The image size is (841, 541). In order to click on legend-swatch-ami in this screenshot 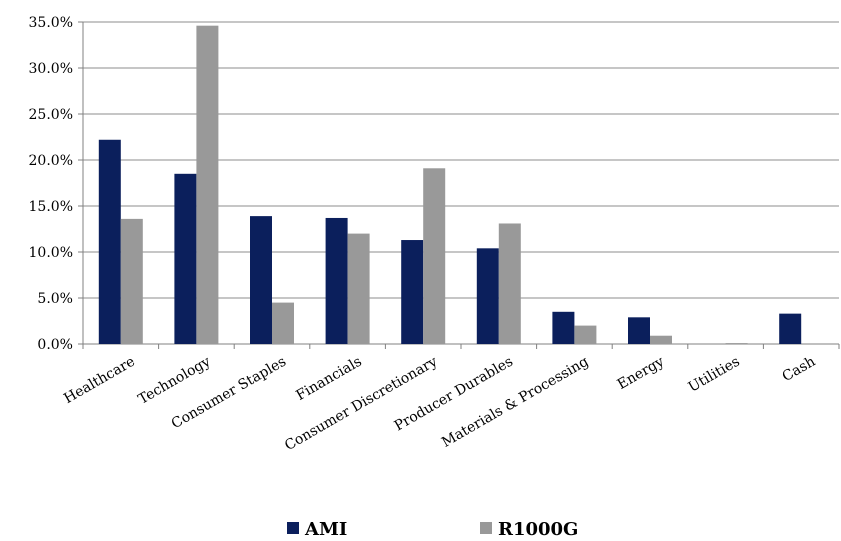, I will do `click(293, 528)`.